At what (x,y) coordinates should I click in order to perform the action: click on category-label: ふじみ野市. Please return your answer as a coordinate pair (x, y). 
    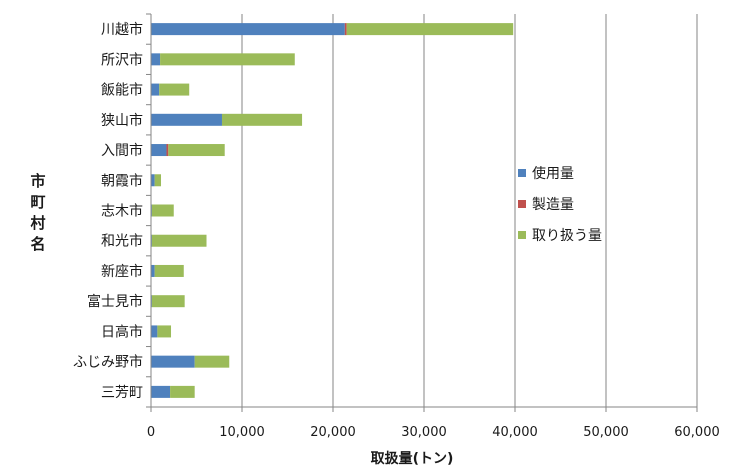
    Looking at the image, I should click on (108, 362).